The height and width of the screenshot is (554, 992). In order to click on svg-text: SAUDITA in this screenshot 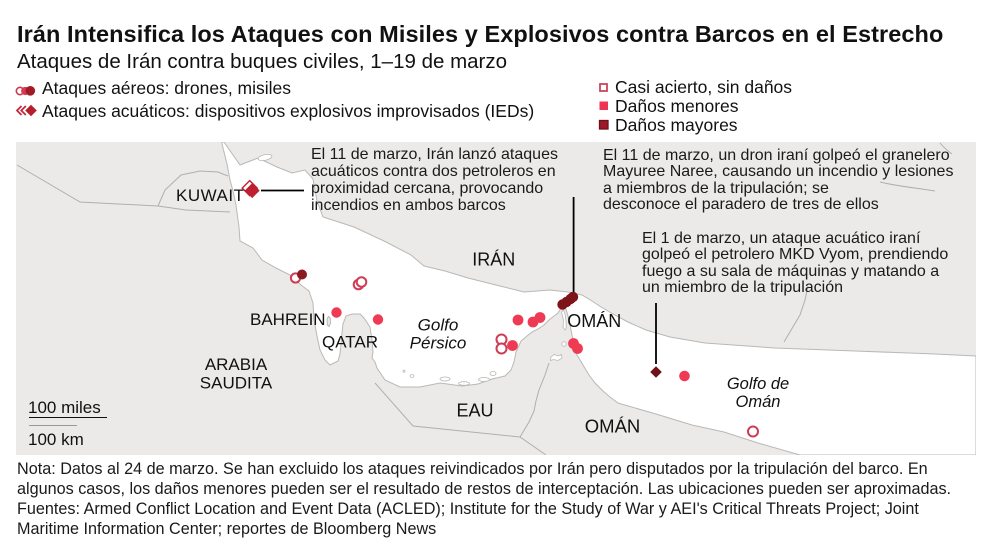, I will do `click(236, 383)`.